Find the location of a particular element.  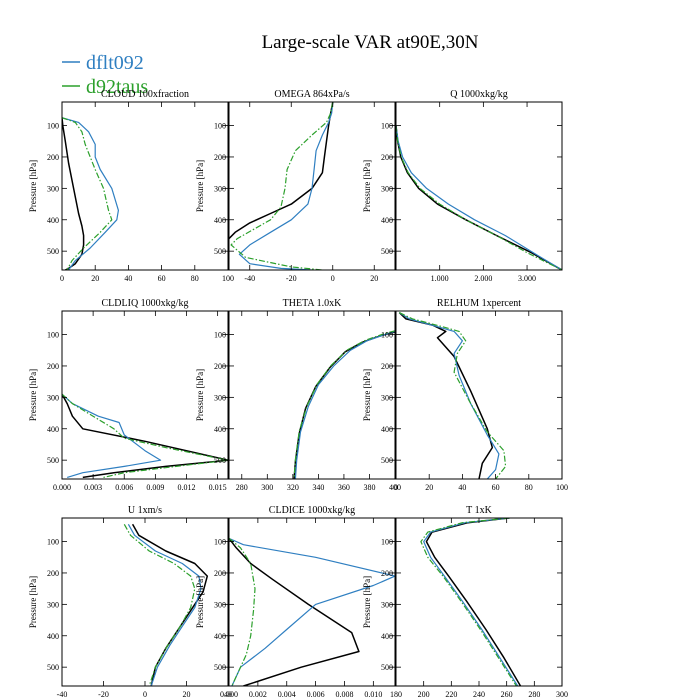

panel-1-xtick-label: 100 is located at coordinates (228, 278).